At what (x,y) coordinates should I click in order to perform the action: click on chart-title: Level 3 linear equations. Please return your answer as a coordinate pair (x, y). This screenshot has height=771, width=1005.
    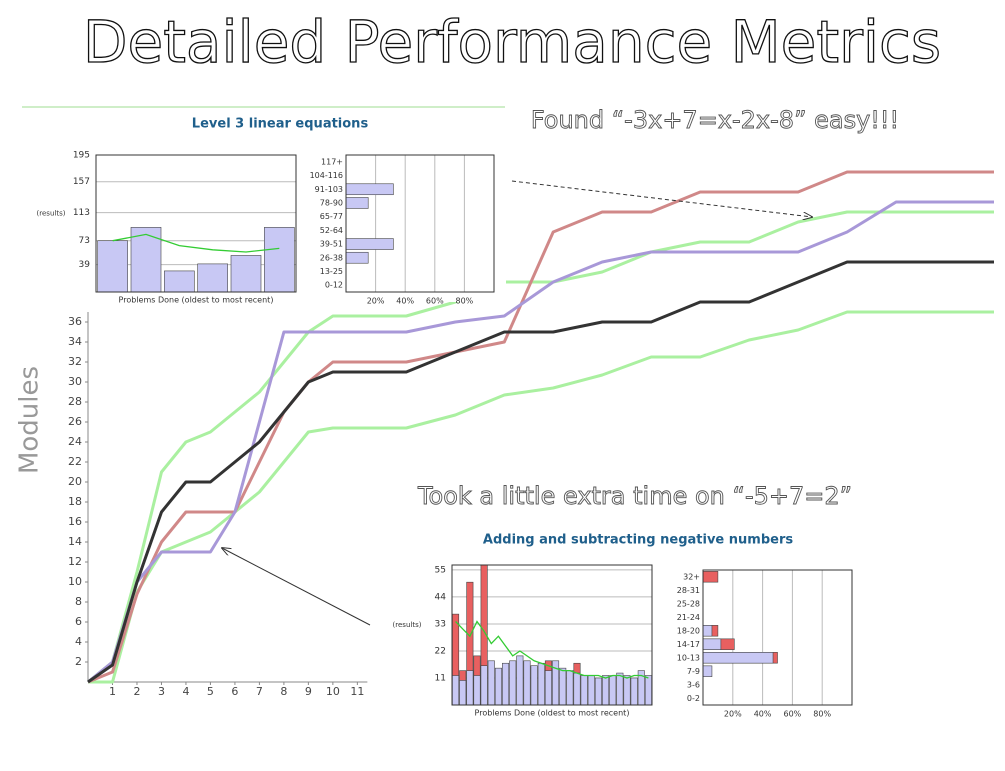
    Looking at the image, I should click on (280, 124).